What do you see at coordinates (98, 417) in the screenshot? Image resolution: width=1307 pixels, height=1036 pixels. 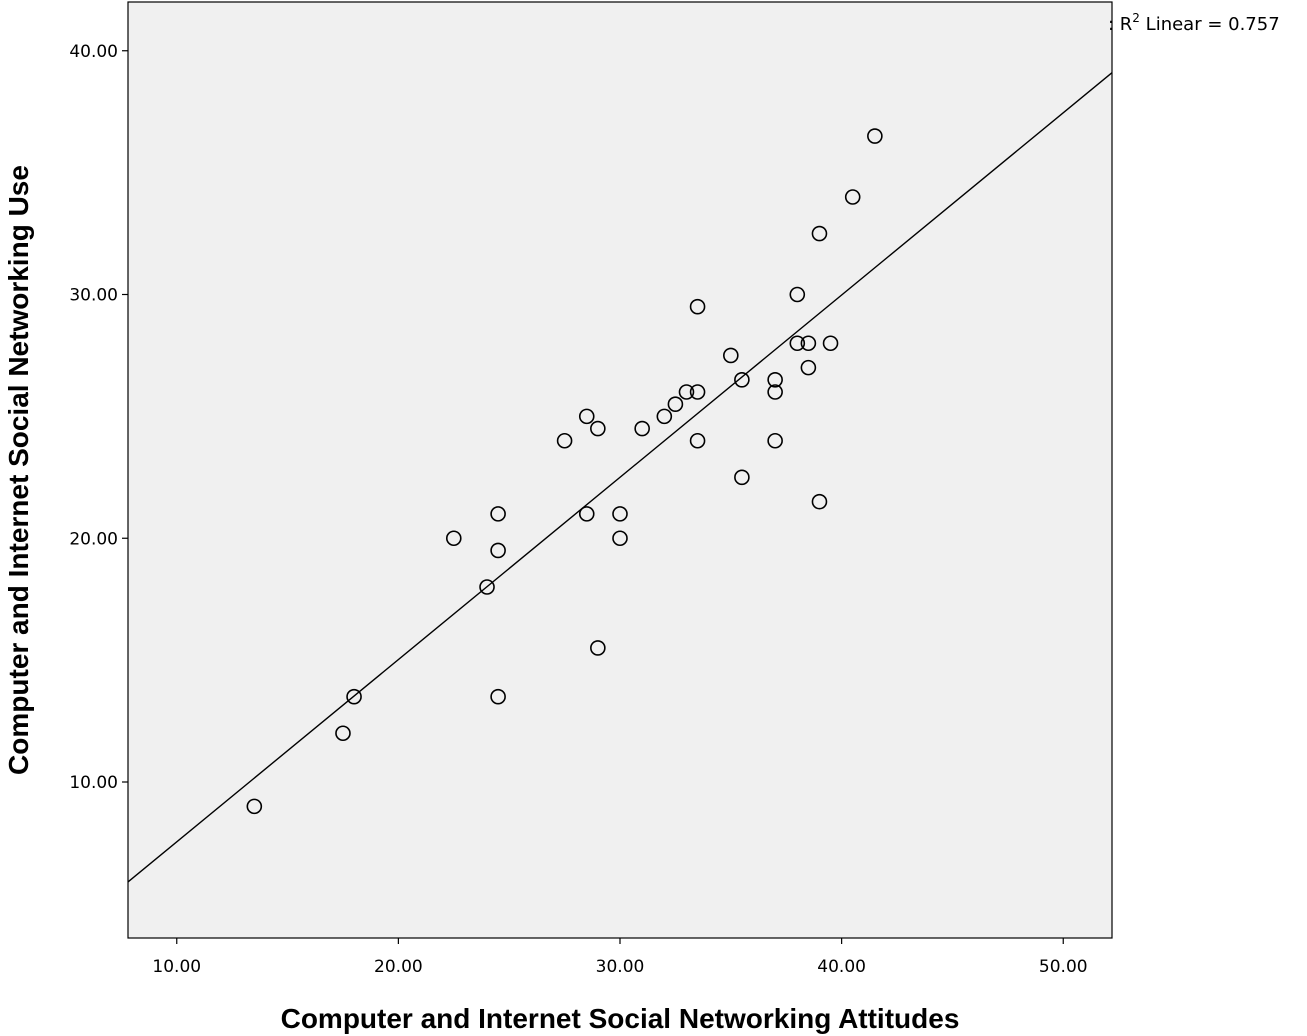 I see `y-axis: 10.00 20.00 30.00 40.00` at bounding box center [98, 417].